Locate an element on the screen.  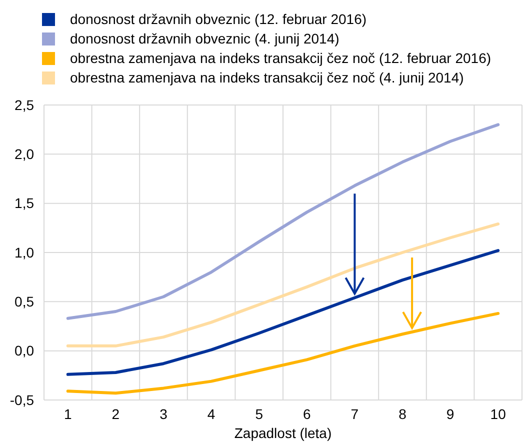
y-tick-label: 1,5 is located at coordinates (24, 203).